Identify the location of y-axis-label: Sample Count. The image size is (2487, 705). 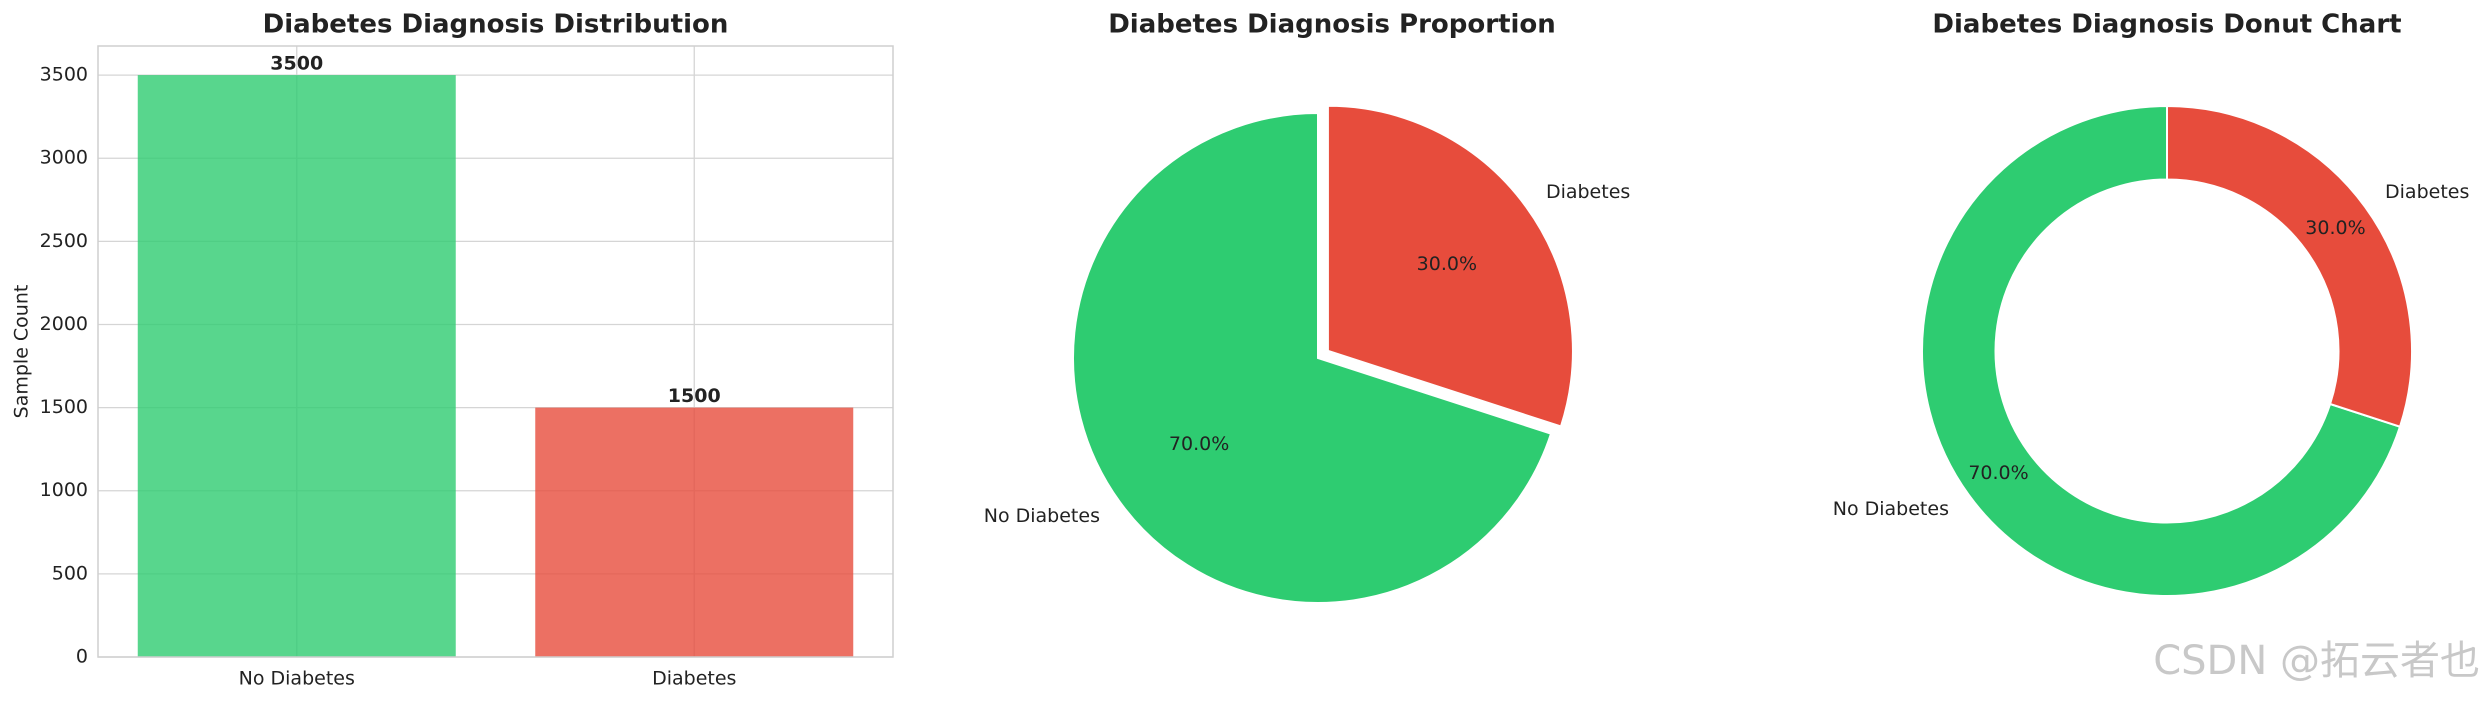
(22, 352).